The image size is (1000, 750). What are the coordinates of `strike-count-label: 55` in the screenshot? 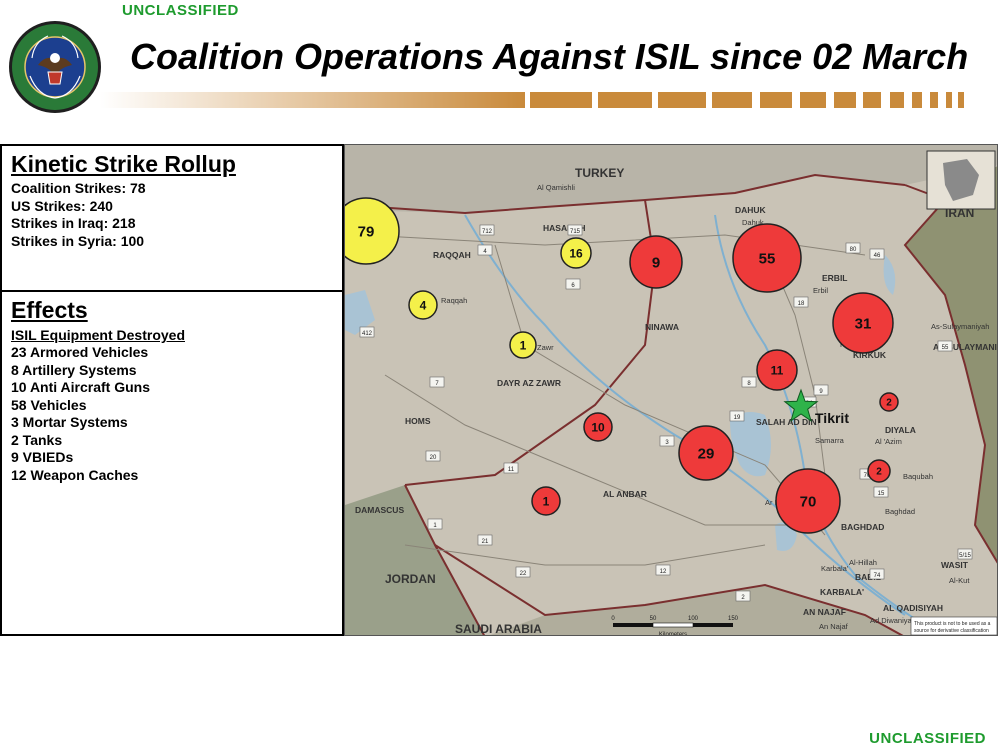 It's located at (767, 258).